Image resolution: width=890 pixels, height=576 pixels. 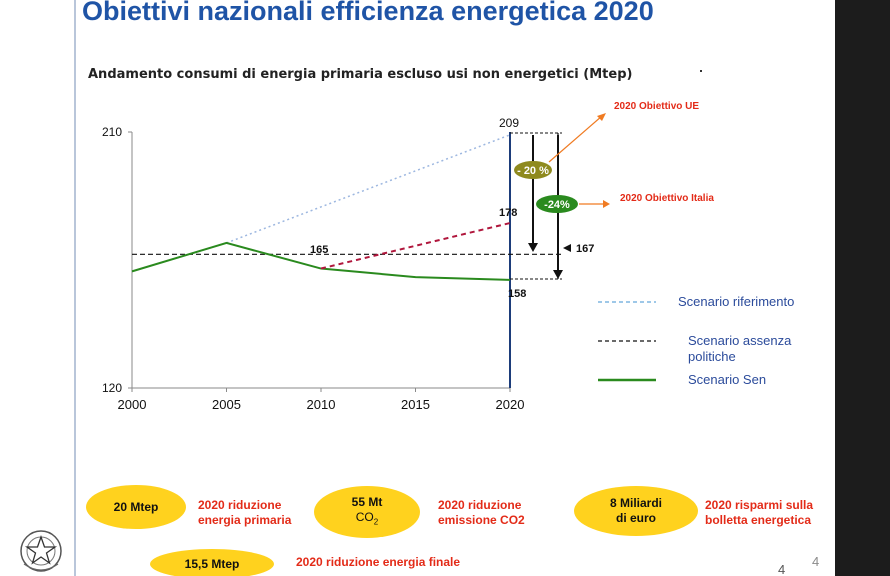 I want to click on kpi-oval-1-value: 20 Mtep, so click(x=136, y=506).